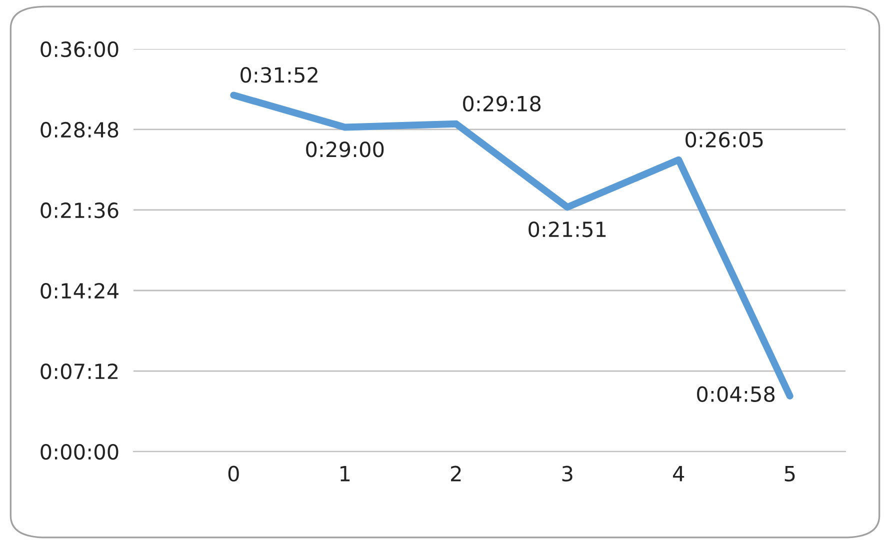  What do you see at coordinates (79, 210) in the screenshot?
I see `y-tick-label: 0:21:36` at bounding box center [79, 210].